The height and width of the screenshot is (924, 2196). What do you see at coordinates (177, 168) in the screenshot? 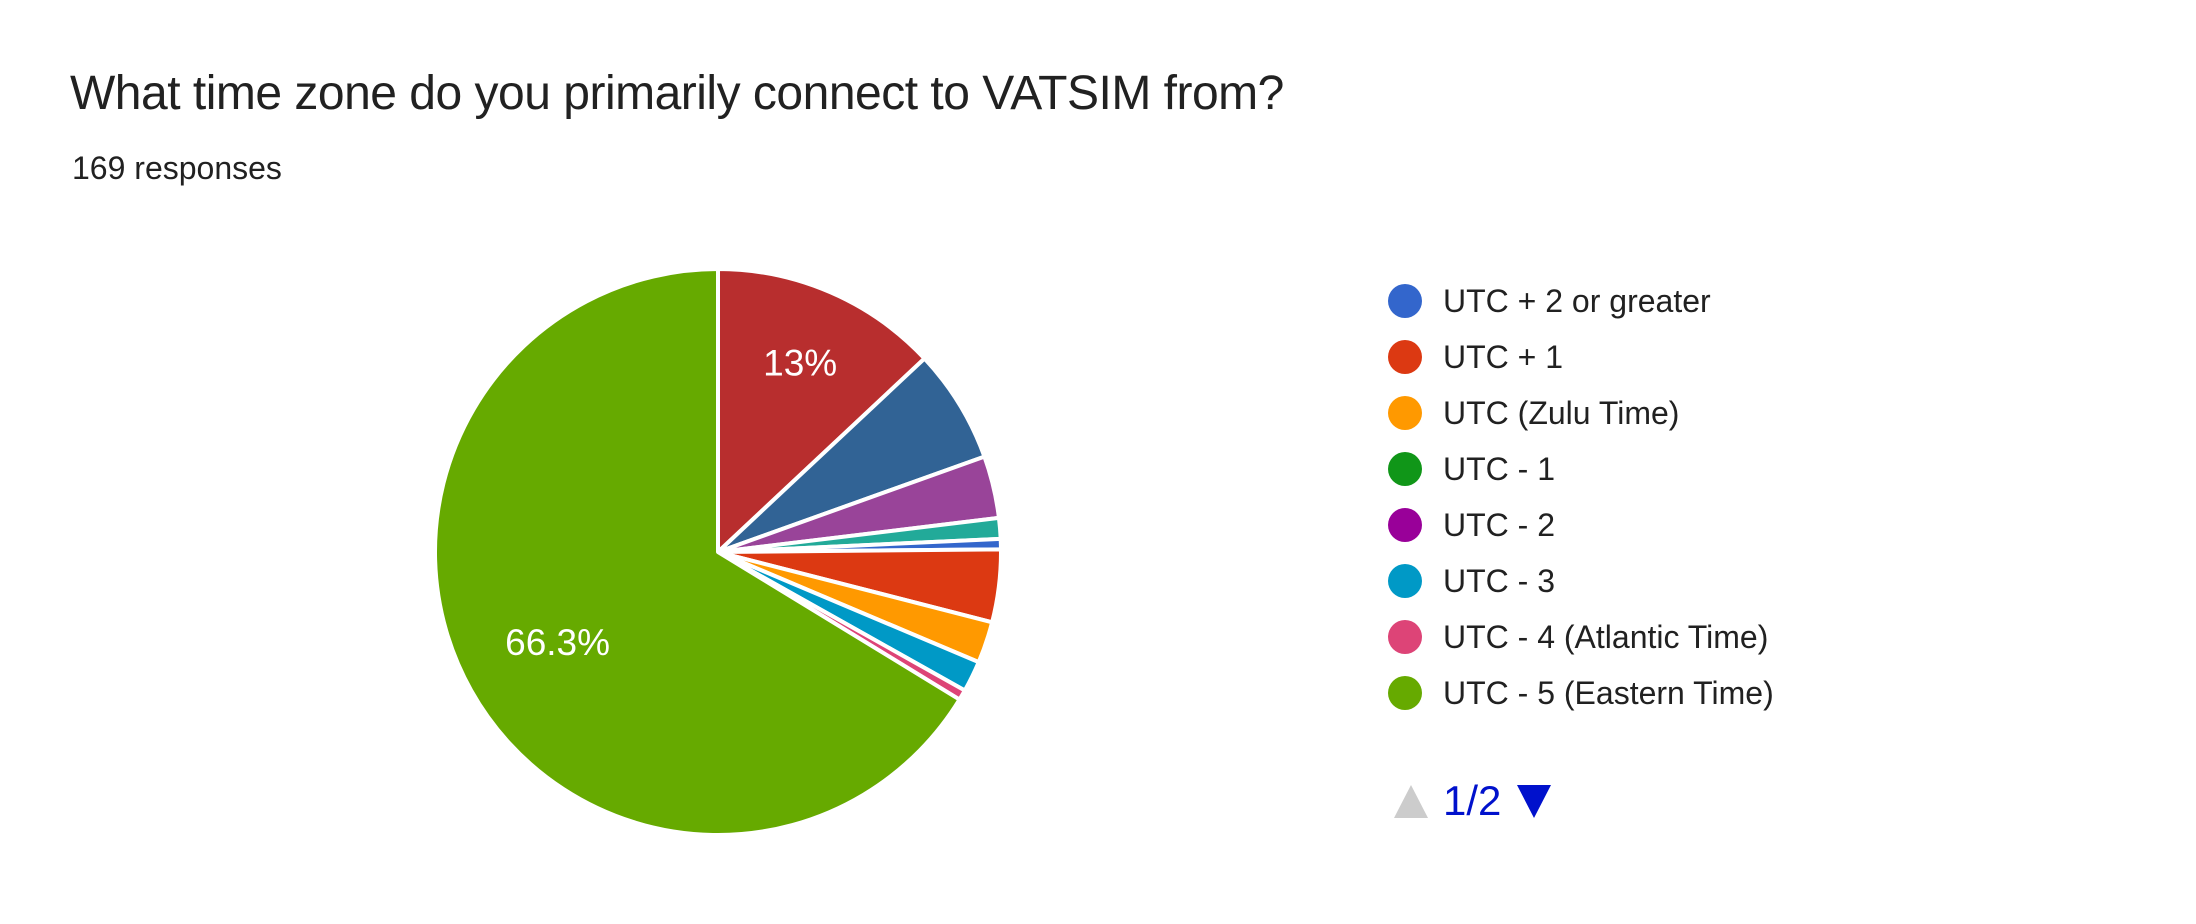
I see `response-count: 169 responses` at bounding box center [177, 168].